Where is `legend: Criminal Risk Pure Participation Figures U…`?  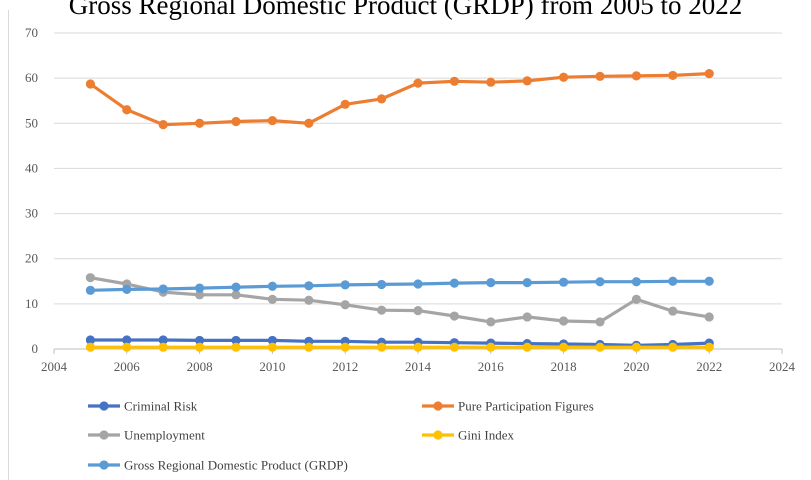
legend: Criminal Risk Pure Participation Figures U… is located at coordinates (341, 436).